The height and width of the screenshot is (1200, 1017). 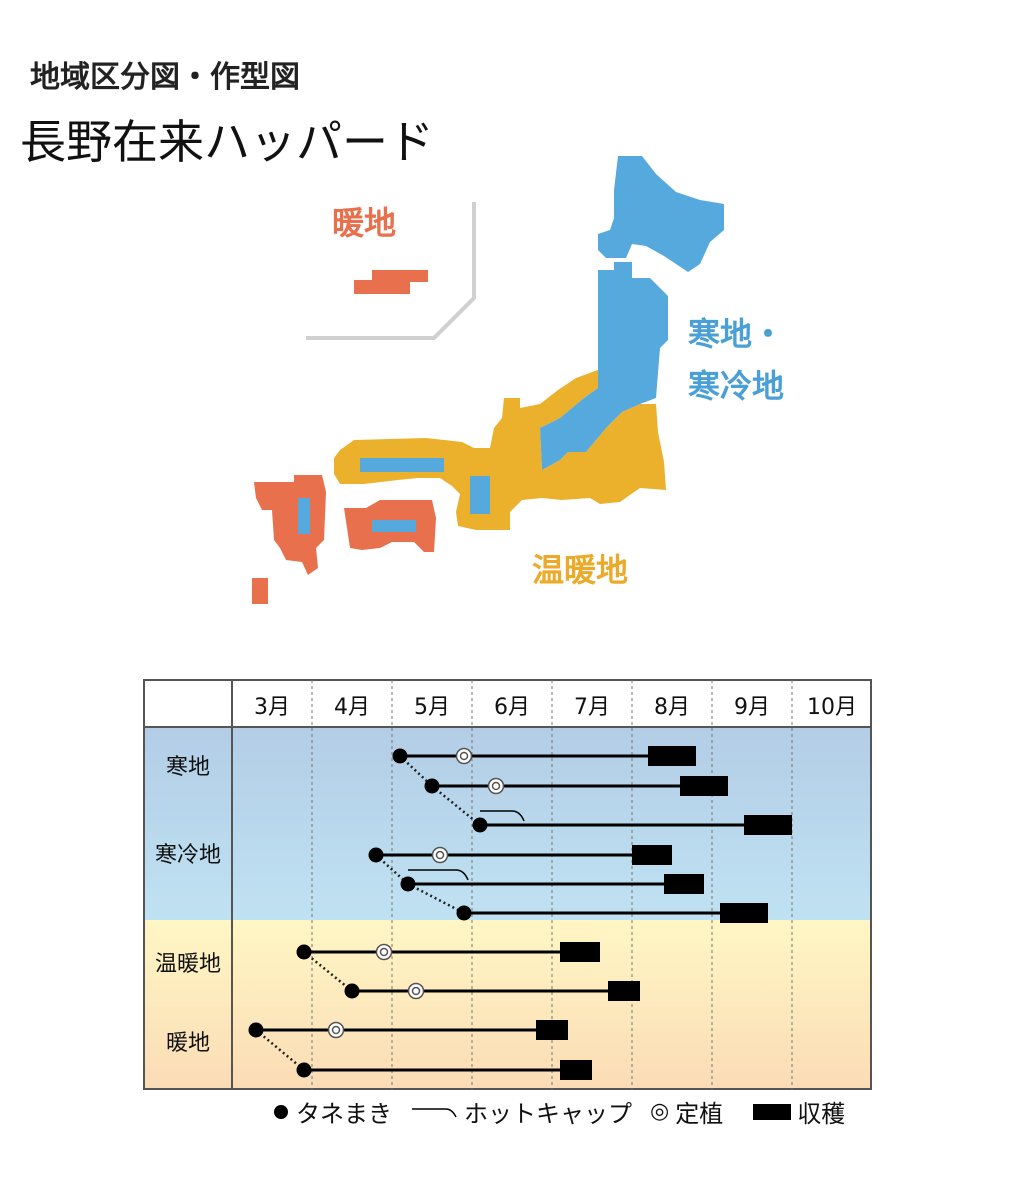 What do you see at coordinates (500, 450) in the screenshot?
I see `honshu-warm-region` at bounding box center [500, 450].